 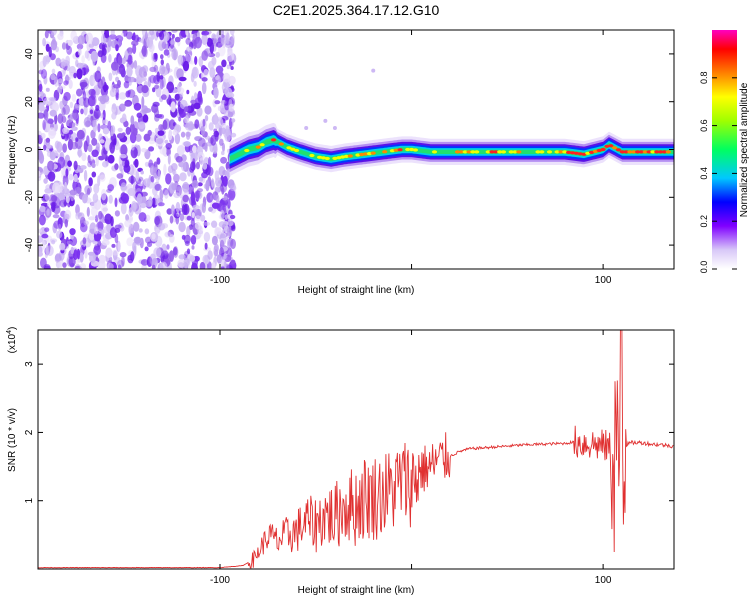 What do you see at coordinates (29, 197) in the screenshot?
I see `spectrogram-y-tick-label: -20` at bounding box center [29, 197].